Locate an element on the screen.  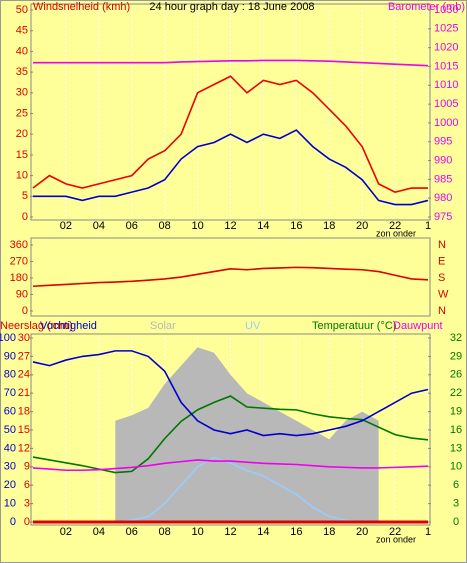
y-tick-label: 270 is located at coordinates (19, 261).